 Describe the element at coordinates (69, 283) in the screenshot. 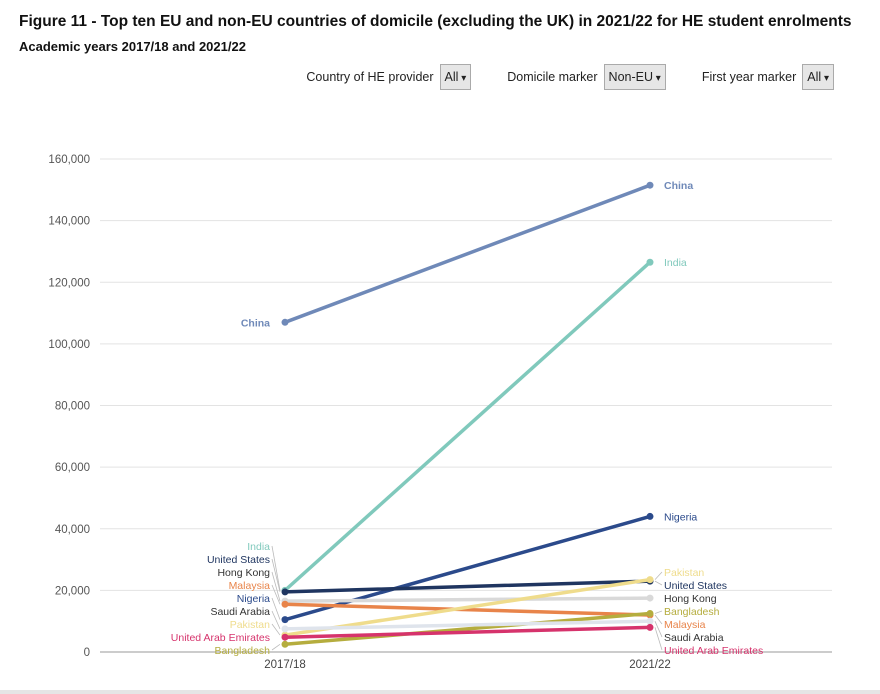

I see `y-tick-label: 120,000` at that location.